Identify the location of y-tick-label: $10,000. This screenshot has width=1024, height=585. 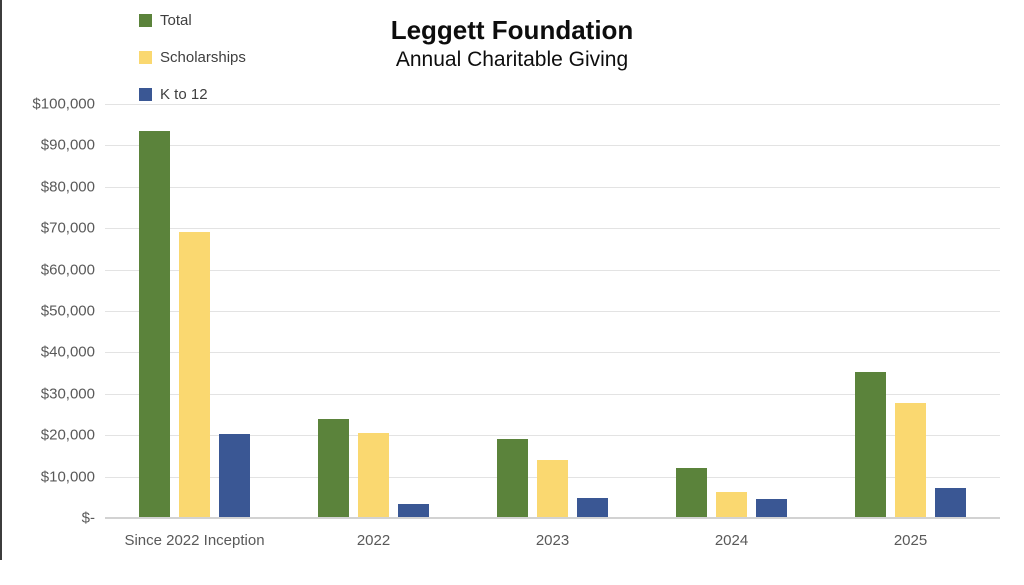
(67, 477).